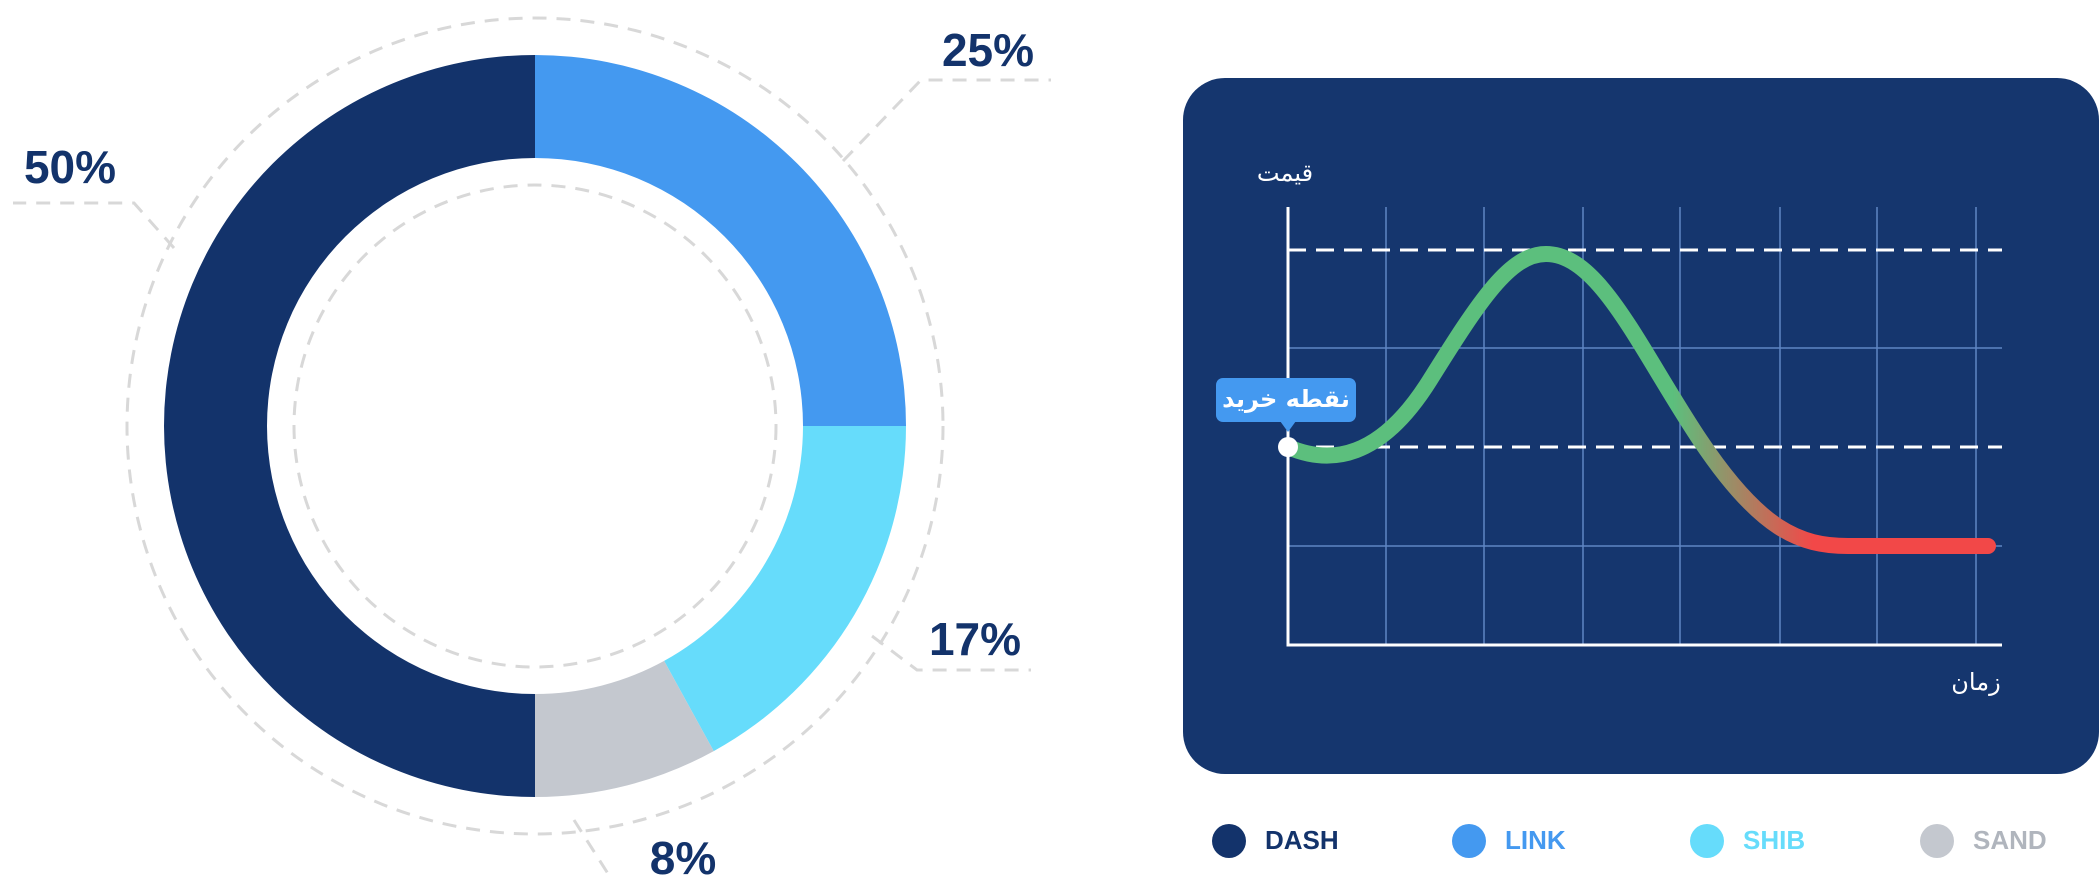 This screenshot has width=2099, height=890. Describe the element at coordinates (1774, 840) in the screenshot. I see `legend-label: SHIB` at that location.